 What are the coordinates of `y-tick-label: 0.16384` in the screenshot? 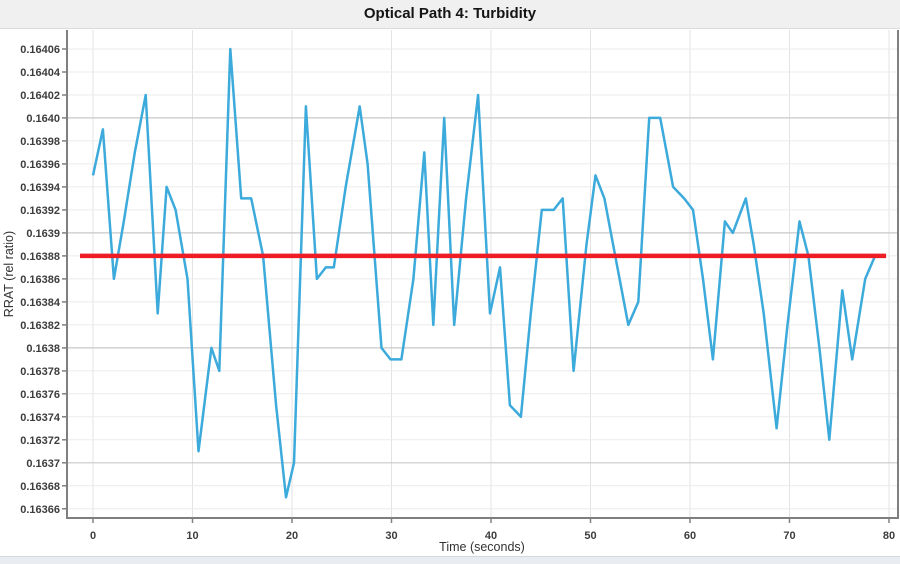 It's located at (40, 303).